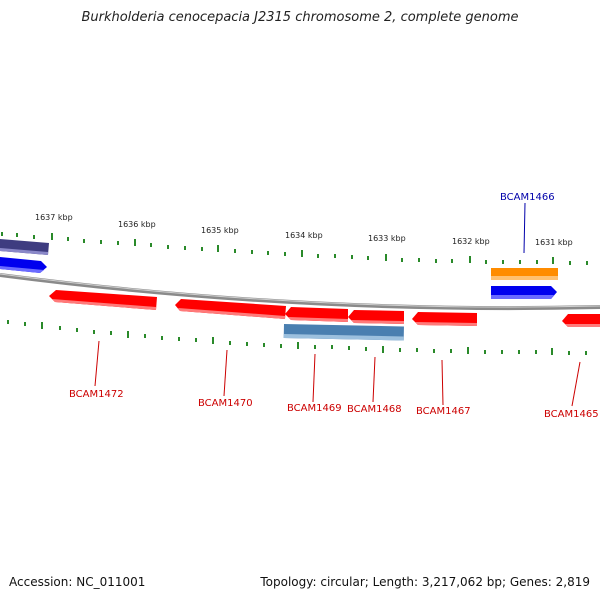  Describe the element at coordinates (294, 248) in the screenshot. I see `outer-ruler` at that location.